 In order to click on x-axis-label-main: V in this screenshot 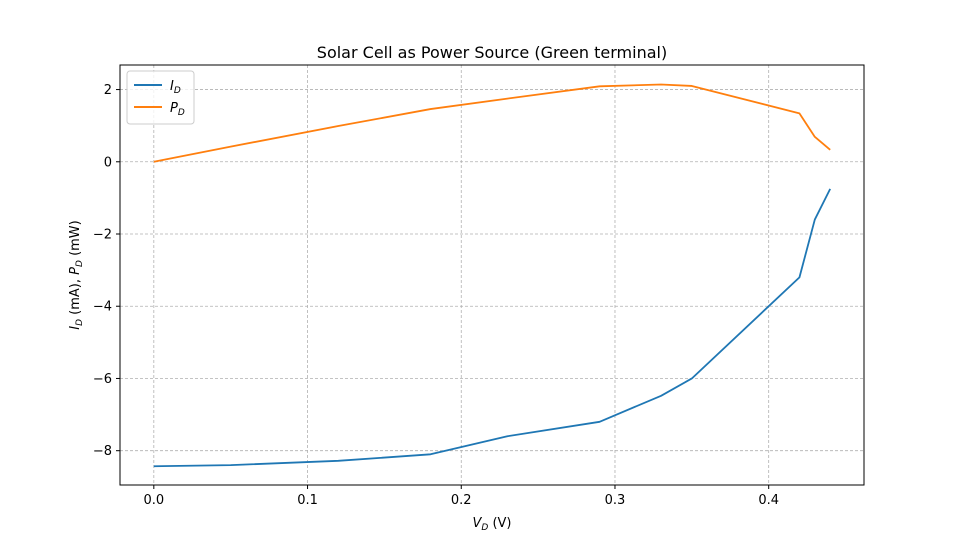, I will do `click(477, 523)`.